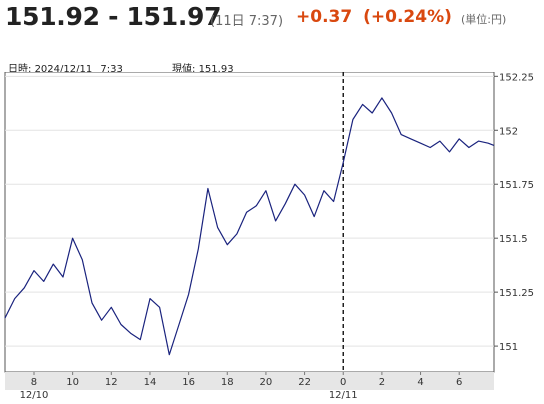 Image resolution: width=544 pixels, height=404 pixels. I want to click on y-tick-layer: 151 151.25 151.5 151.75 152 152.25, so click(514, 212).